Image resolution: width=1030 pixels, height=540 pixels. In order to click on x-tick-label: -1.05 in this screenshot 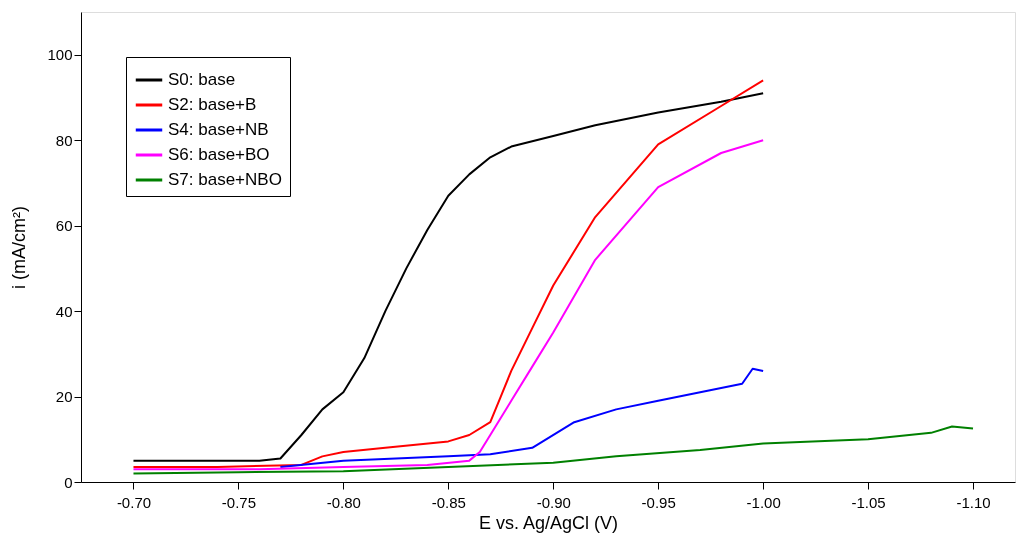, I will do `click(868, 502)`.